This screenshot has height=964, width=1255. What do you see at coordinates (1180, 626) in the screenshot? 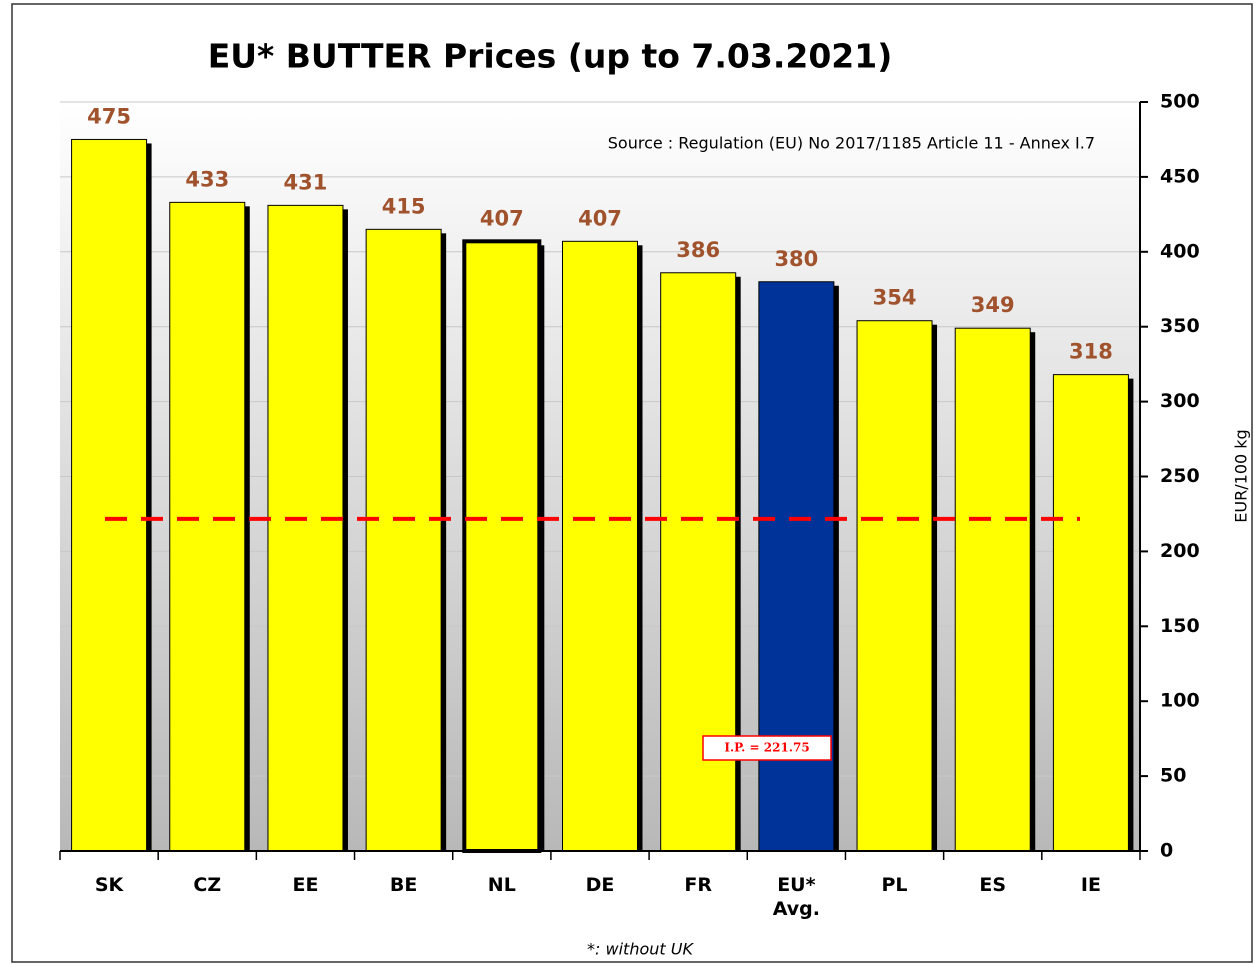
I see `y-tick-label: 150` at bounding box center [1180, 626].